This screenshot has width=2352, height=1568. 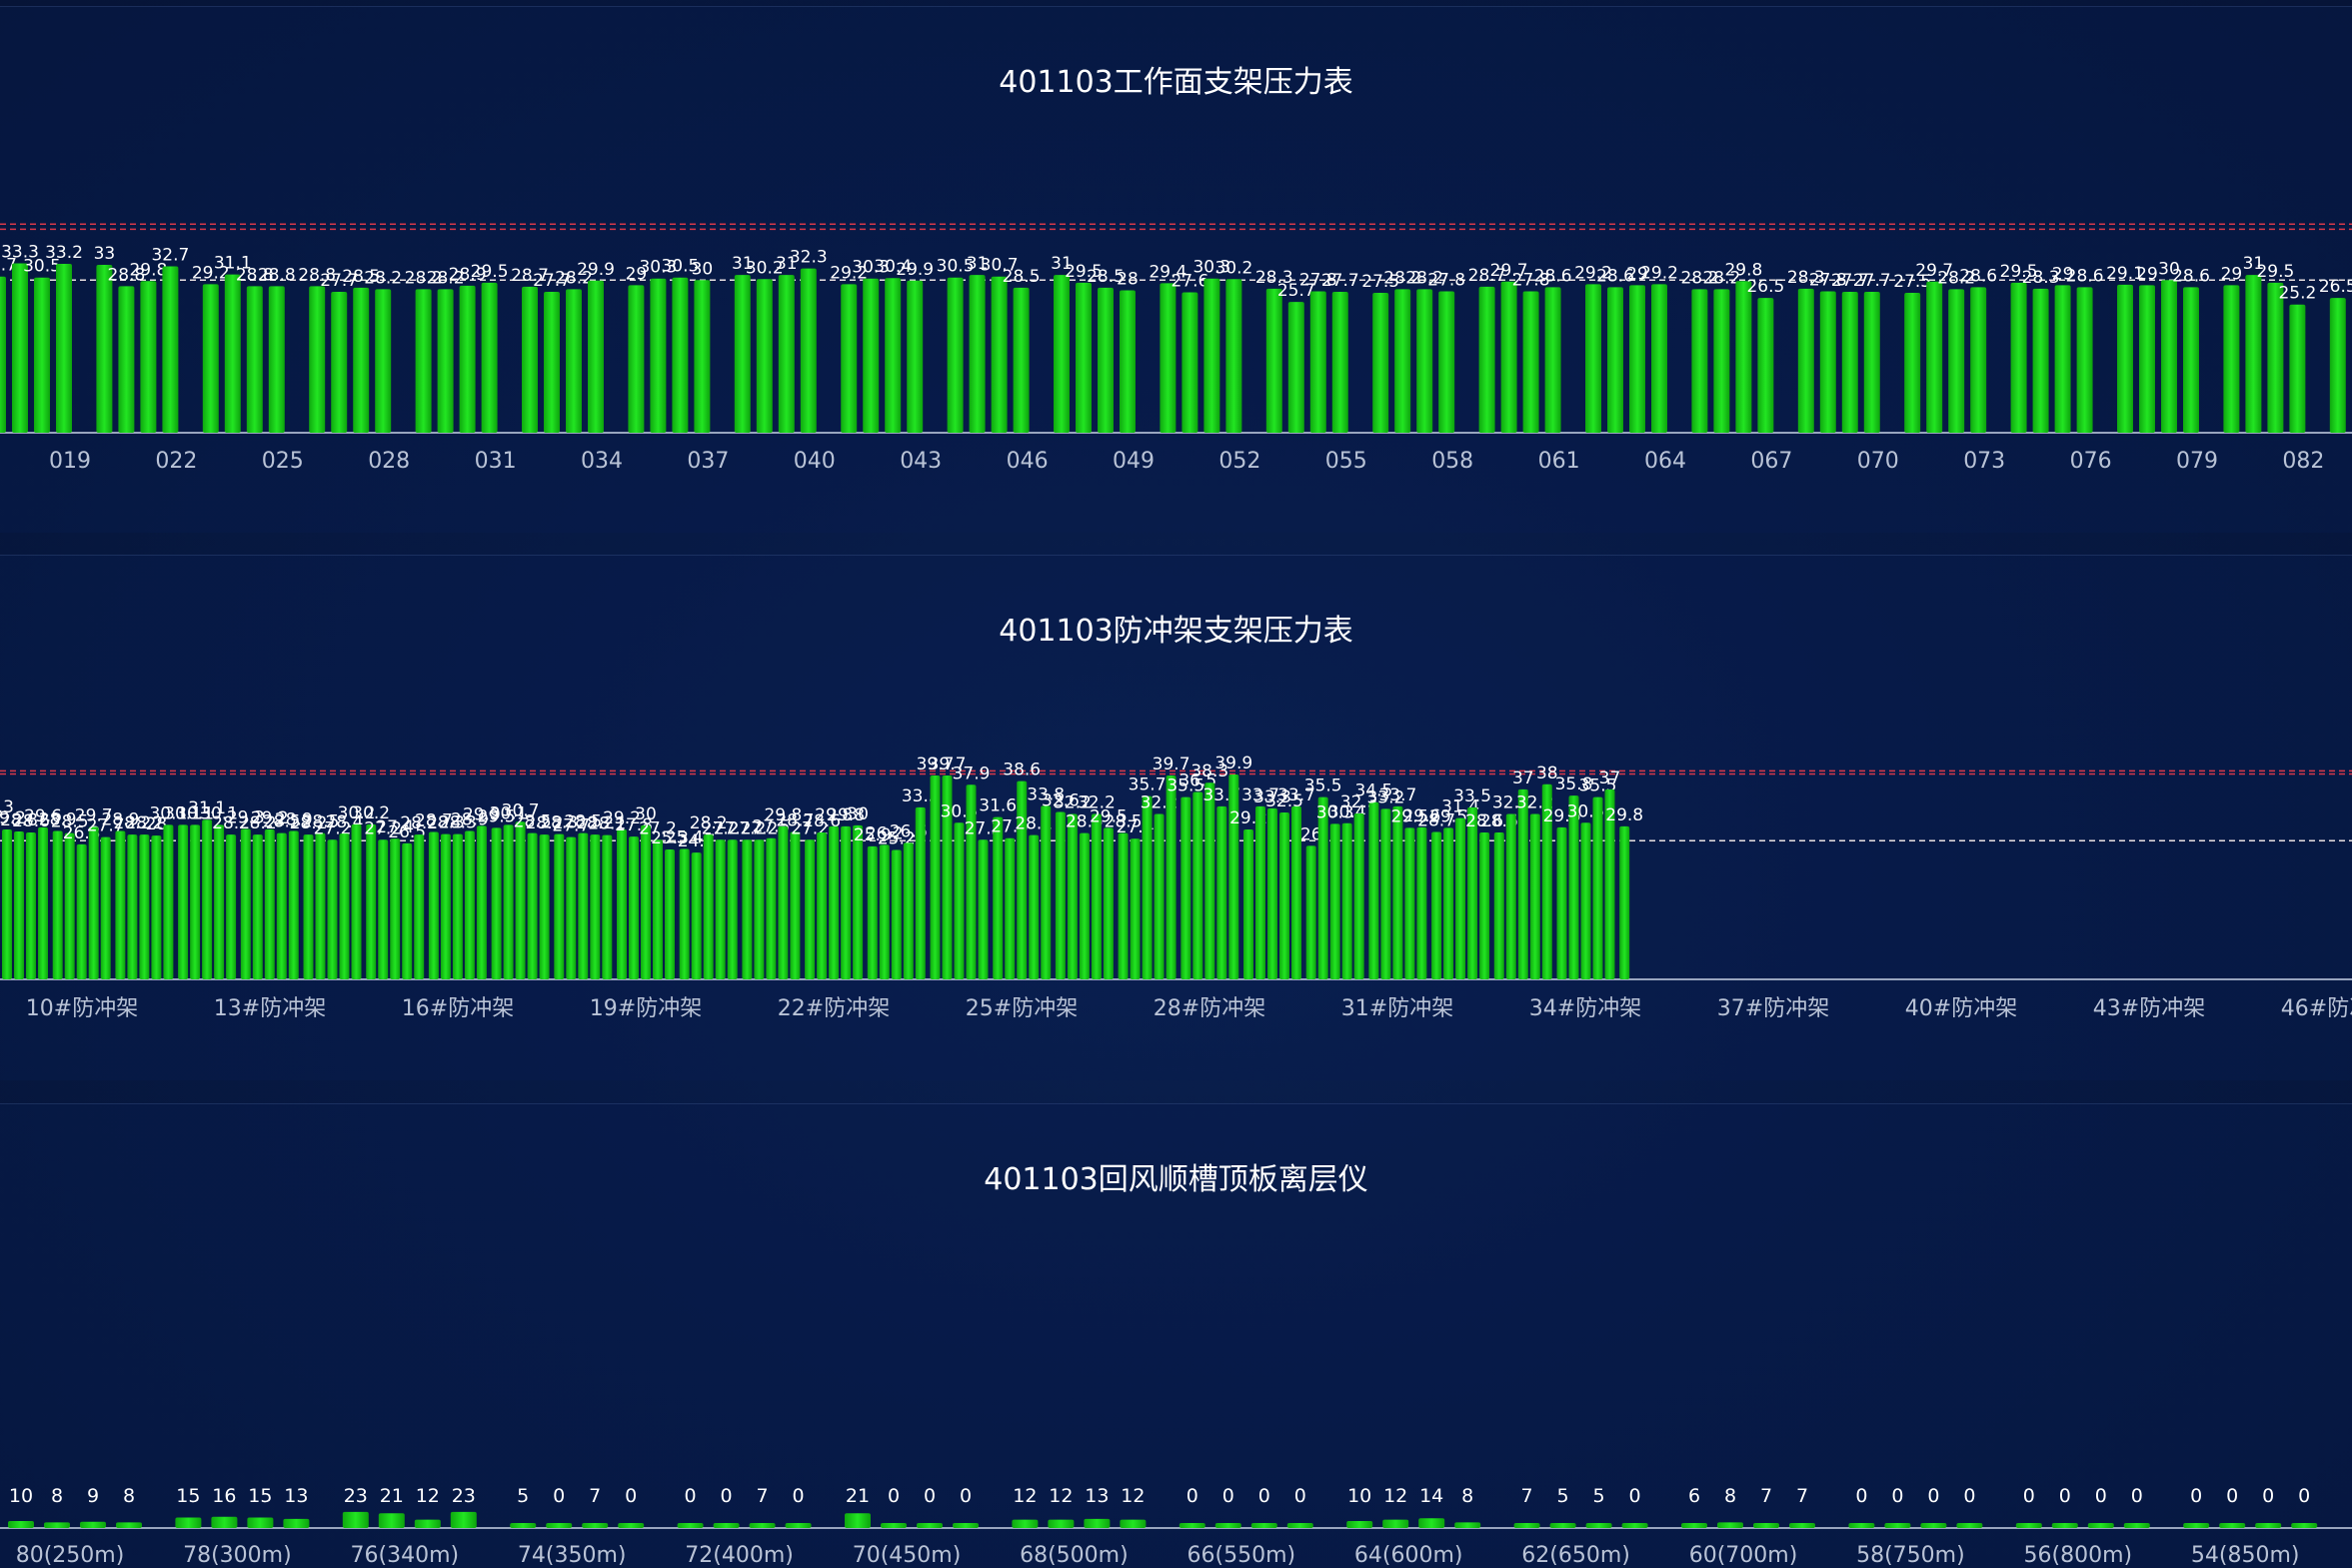 I want to click on data-label: 30.1, so click(x=195, y=813).